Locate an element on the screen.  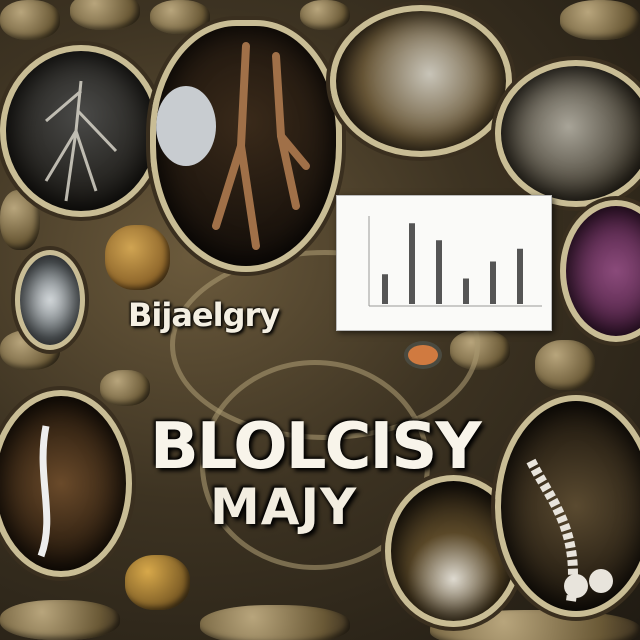
title-big: BLOLCISY is located at coordinates (316, 447).